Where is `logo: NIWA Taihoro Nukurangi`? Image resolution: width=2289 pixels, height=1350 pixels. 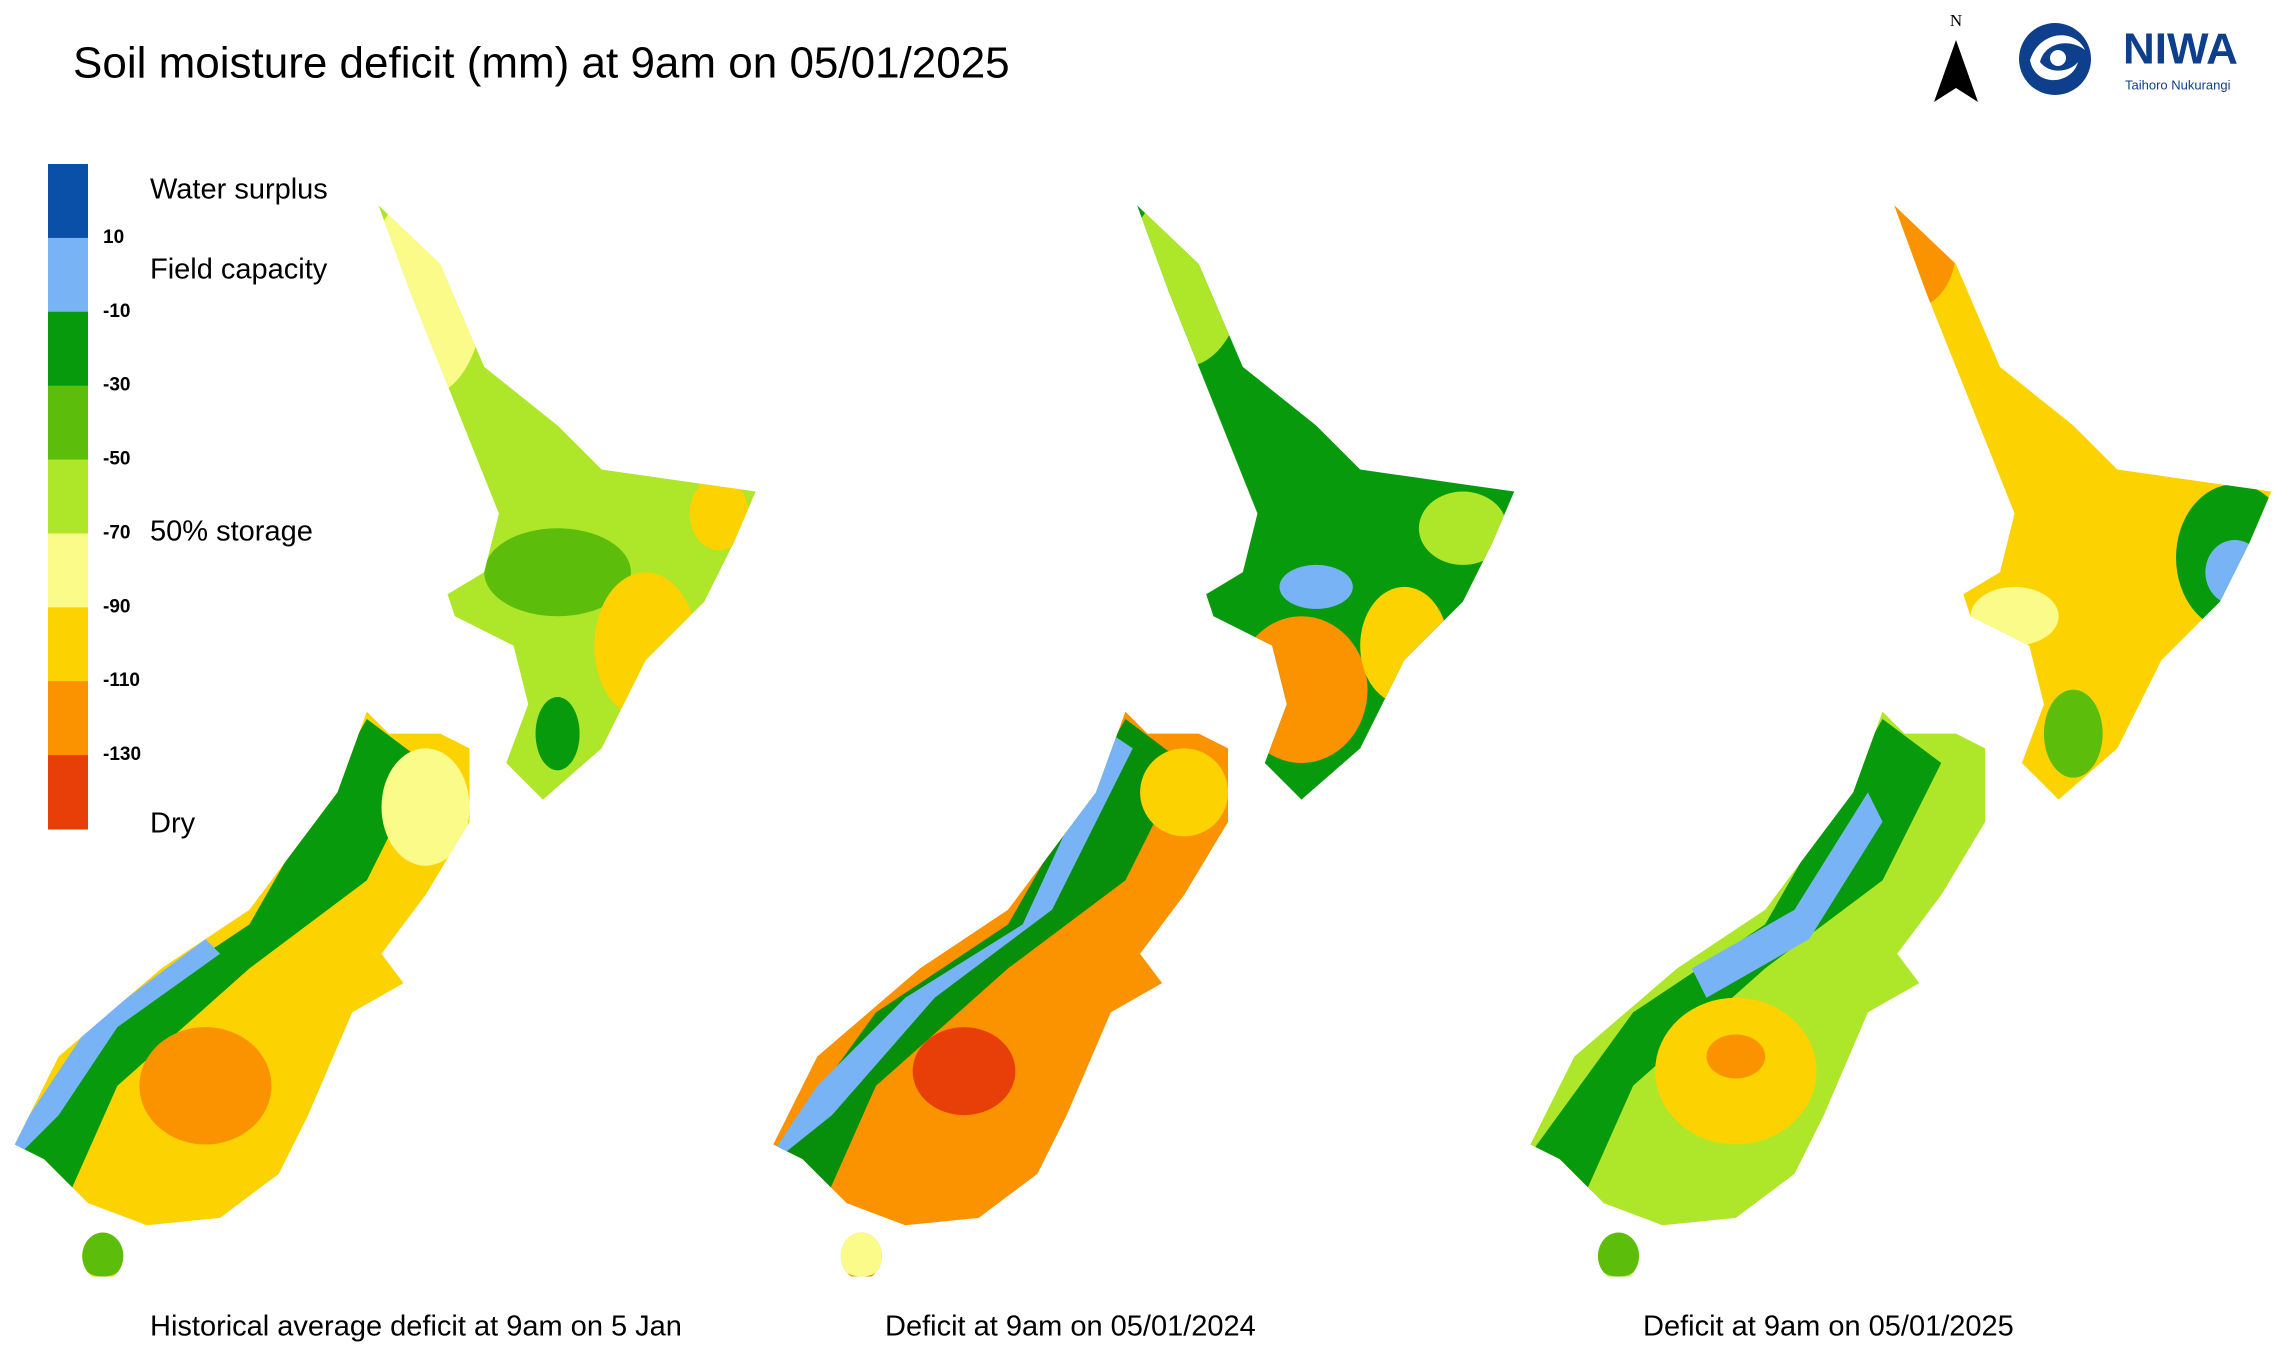 logo: NIWA Taihoro Nukurangi is located at coordinates (2128, 59).